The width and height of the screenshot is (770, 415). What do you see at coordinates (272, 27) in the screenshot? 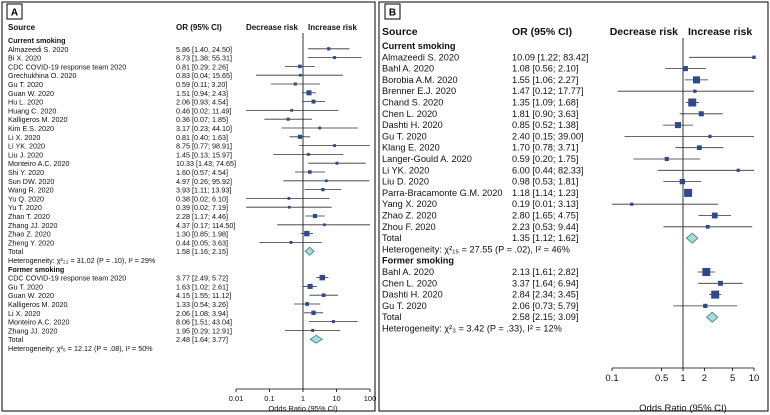
I see `header-decrease: Decrease risk` at bounding box center [272, 27].